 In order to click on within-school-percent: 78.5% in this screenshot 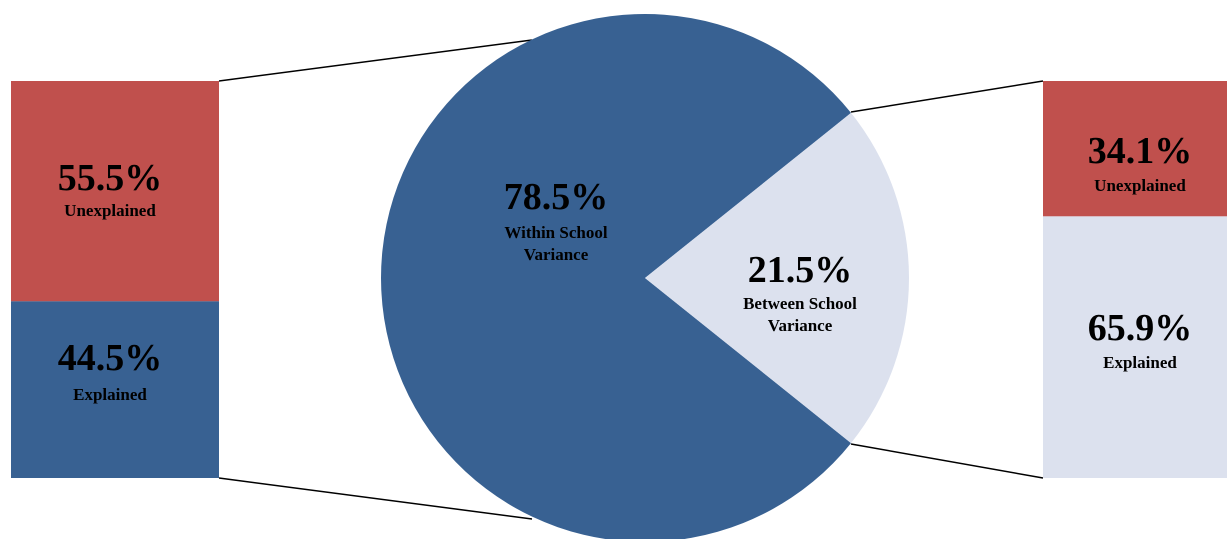, I will do `click(556, 197)`.